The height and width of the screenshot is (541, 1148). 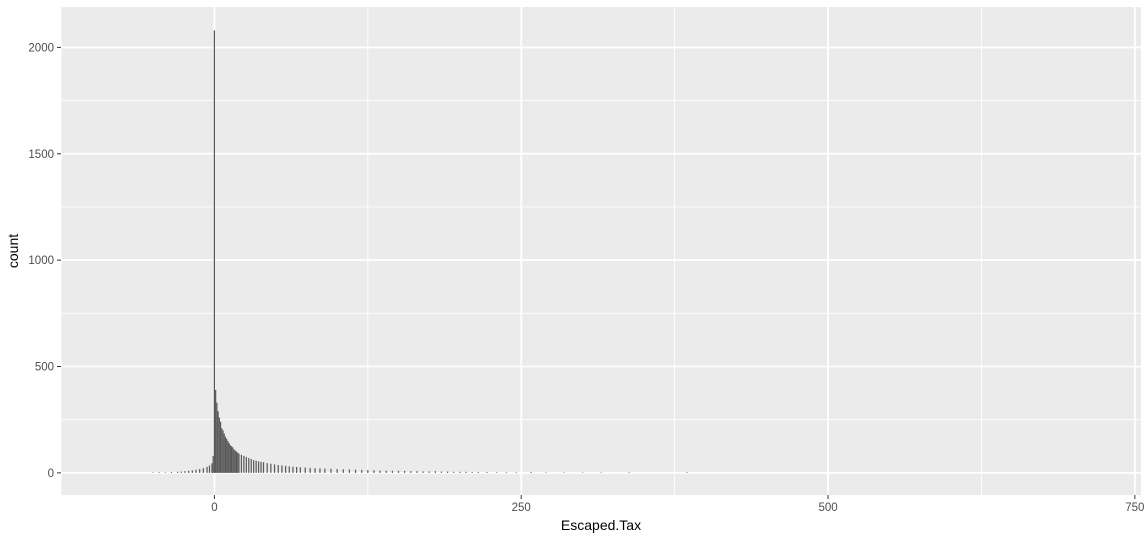 I want to click on x-tick-label: 500, so click(x=827, y=508).